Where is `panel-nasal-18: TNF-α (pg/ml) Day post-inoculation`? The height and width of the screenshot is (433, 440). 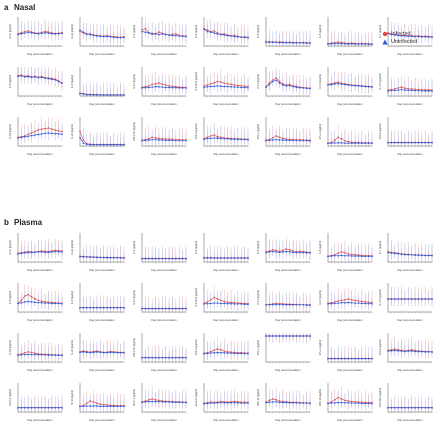 panel-nasal-18: TNF-α (pg/ml) Day post-inoculation is located at coordinates (221, 136).